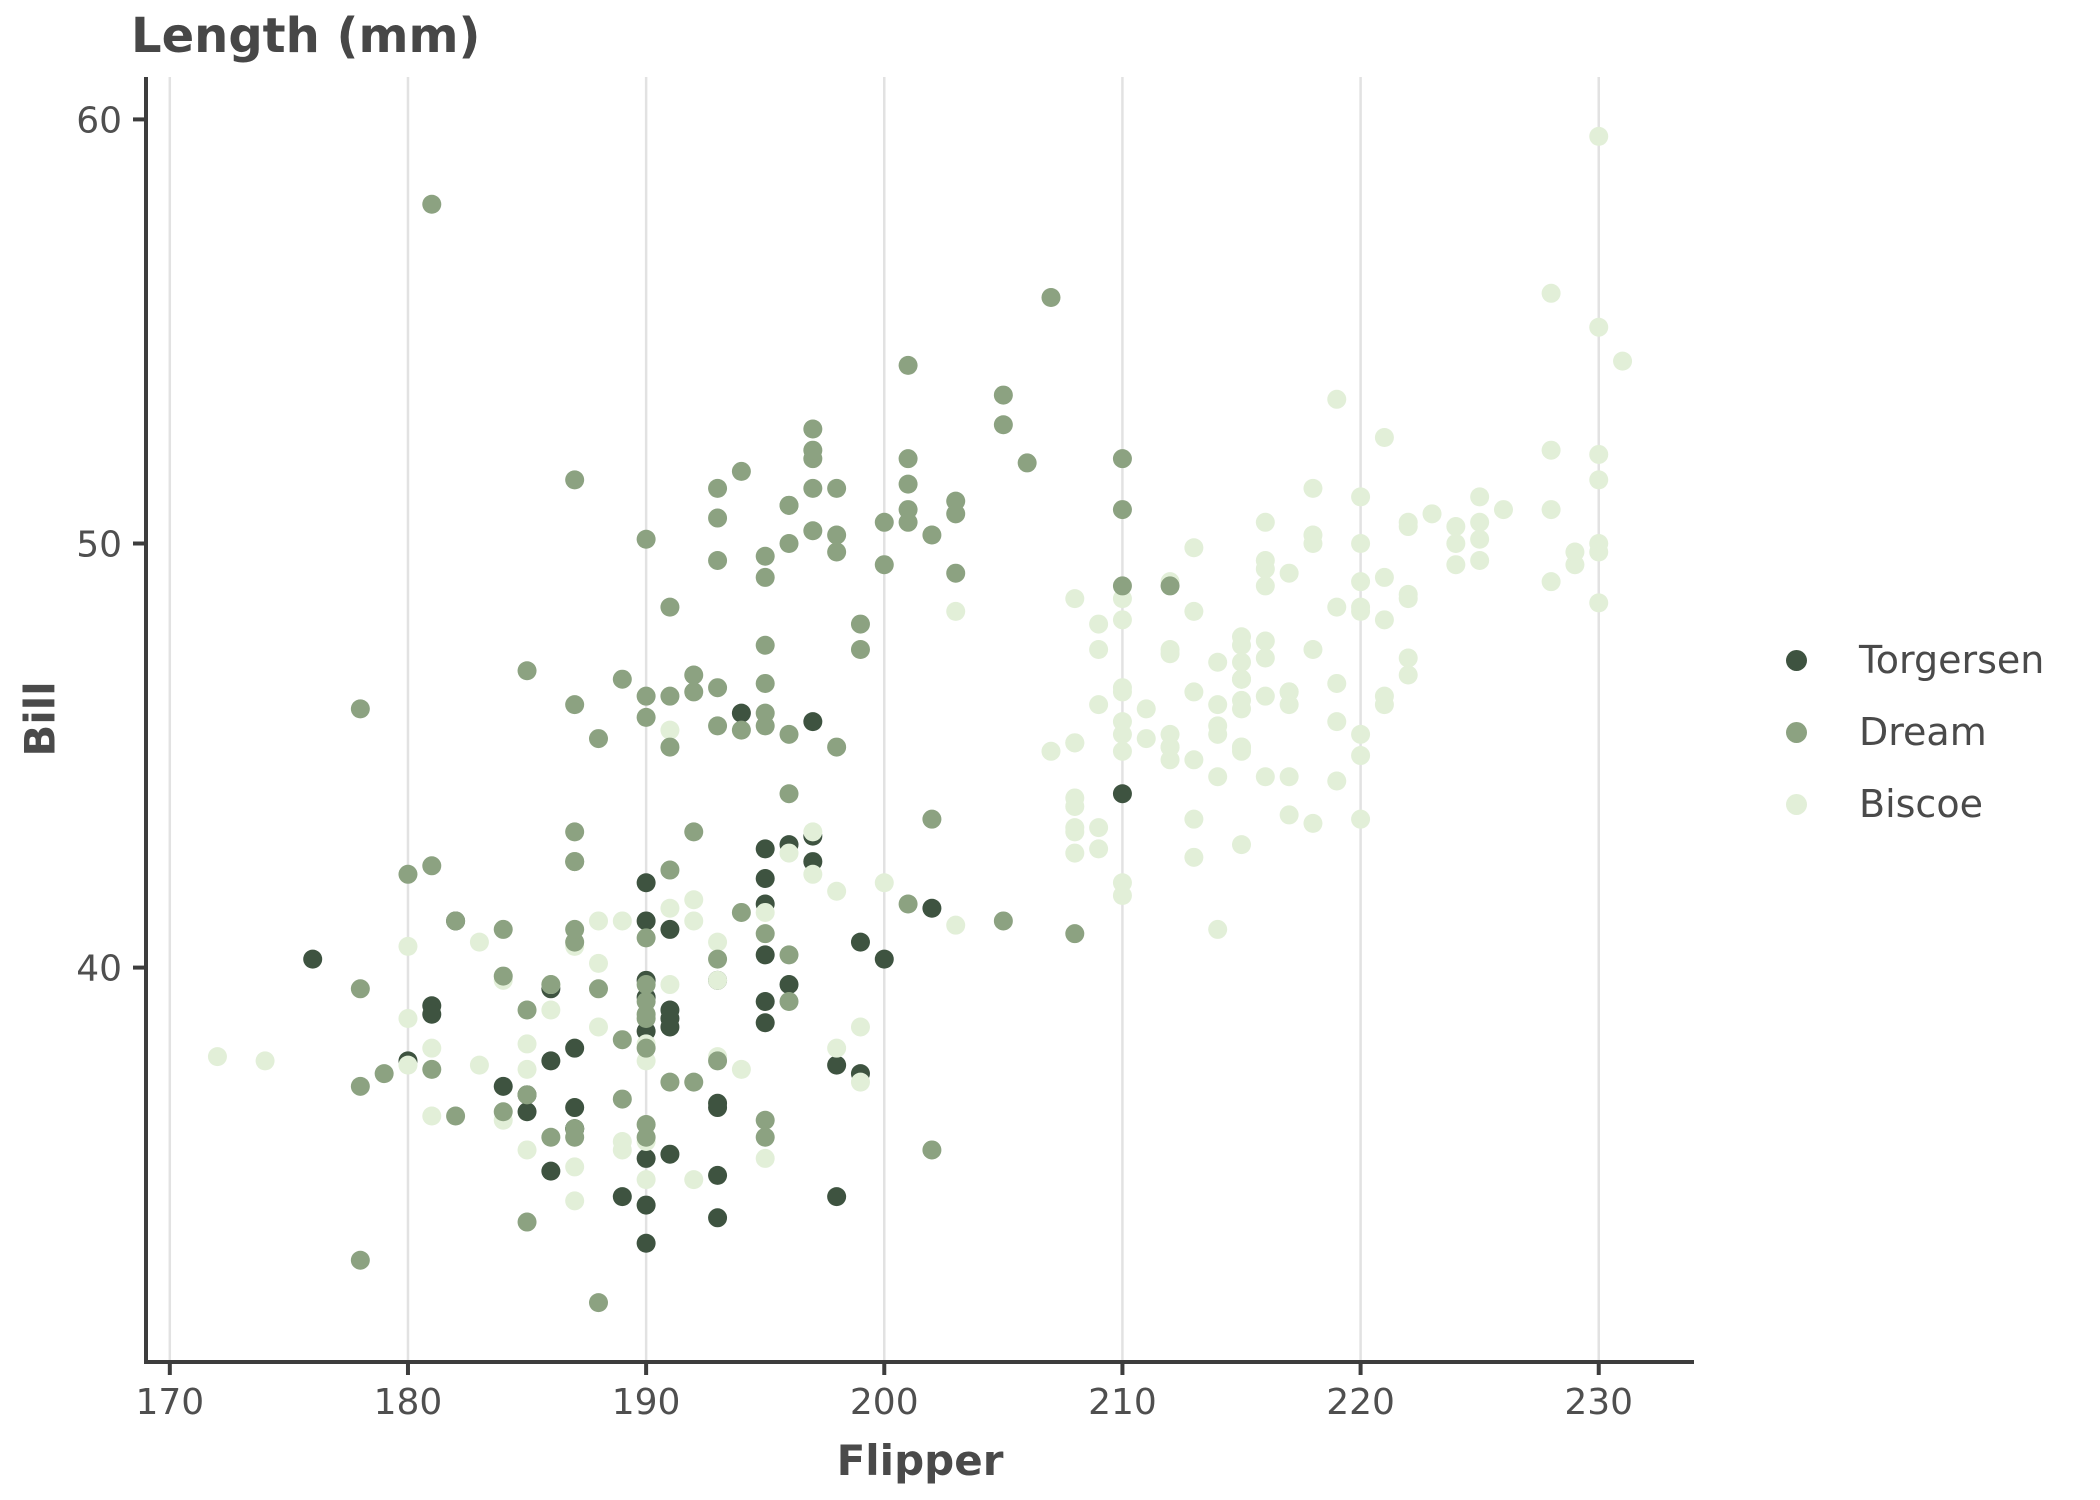 This screenshot has width=2100, height=1500. What do you see at coordinates (99, 969) in the screenshot?
I see `y-tick-label: 40` at bounding box center [99, 969].